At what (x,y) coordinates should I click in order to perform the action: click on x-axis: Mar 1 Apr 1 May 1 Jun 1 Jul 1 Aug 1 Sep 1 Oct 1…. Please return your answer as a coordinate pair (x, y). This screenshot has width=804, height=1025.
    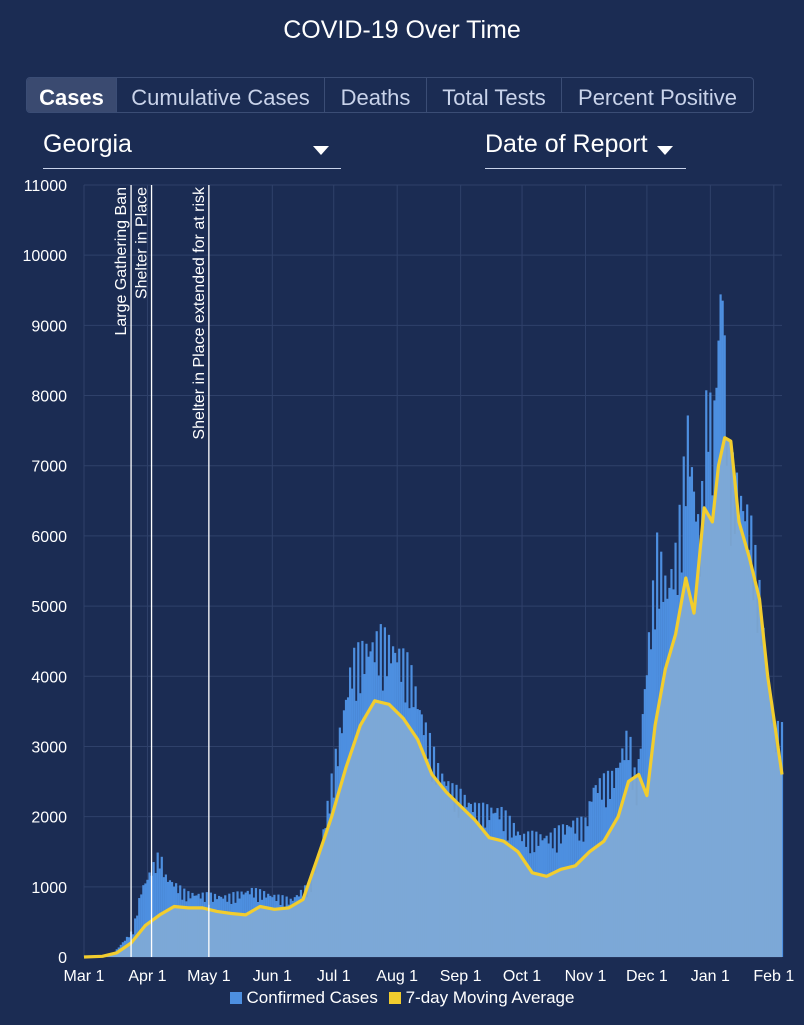
    Looking at the image, I should click on (429, 976).